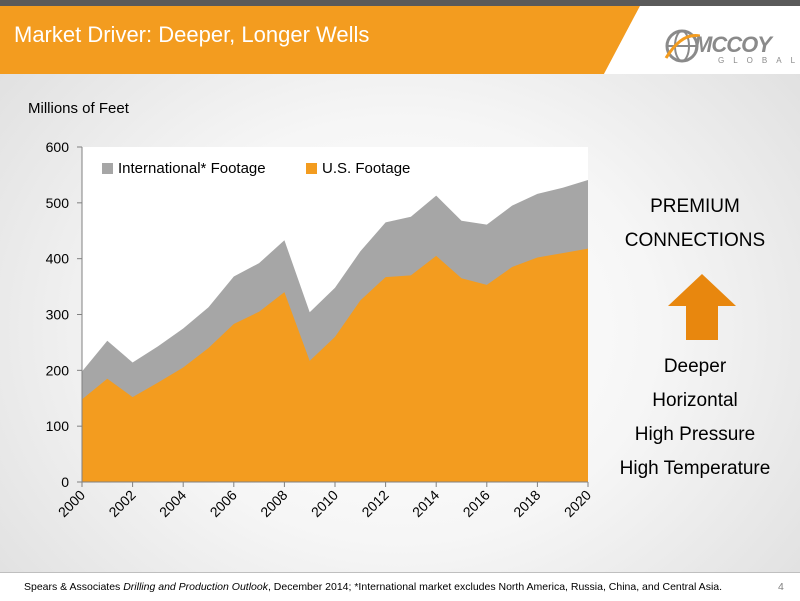 Image resolution: width=800 pixels, height=601 pixels. What do you see at coordinates (273, 503) in the screenshot?
I see `x-tick-label: 2008` at bounding box center [273, 503].